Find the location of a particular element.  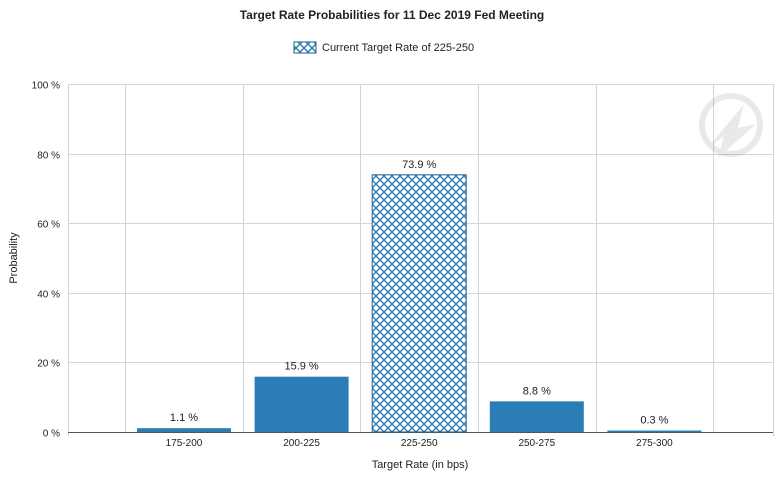

y-axis-ticks: 0 % 20 % 40 % 60 % 80 % 100 % is located at coordinates (46, 260).